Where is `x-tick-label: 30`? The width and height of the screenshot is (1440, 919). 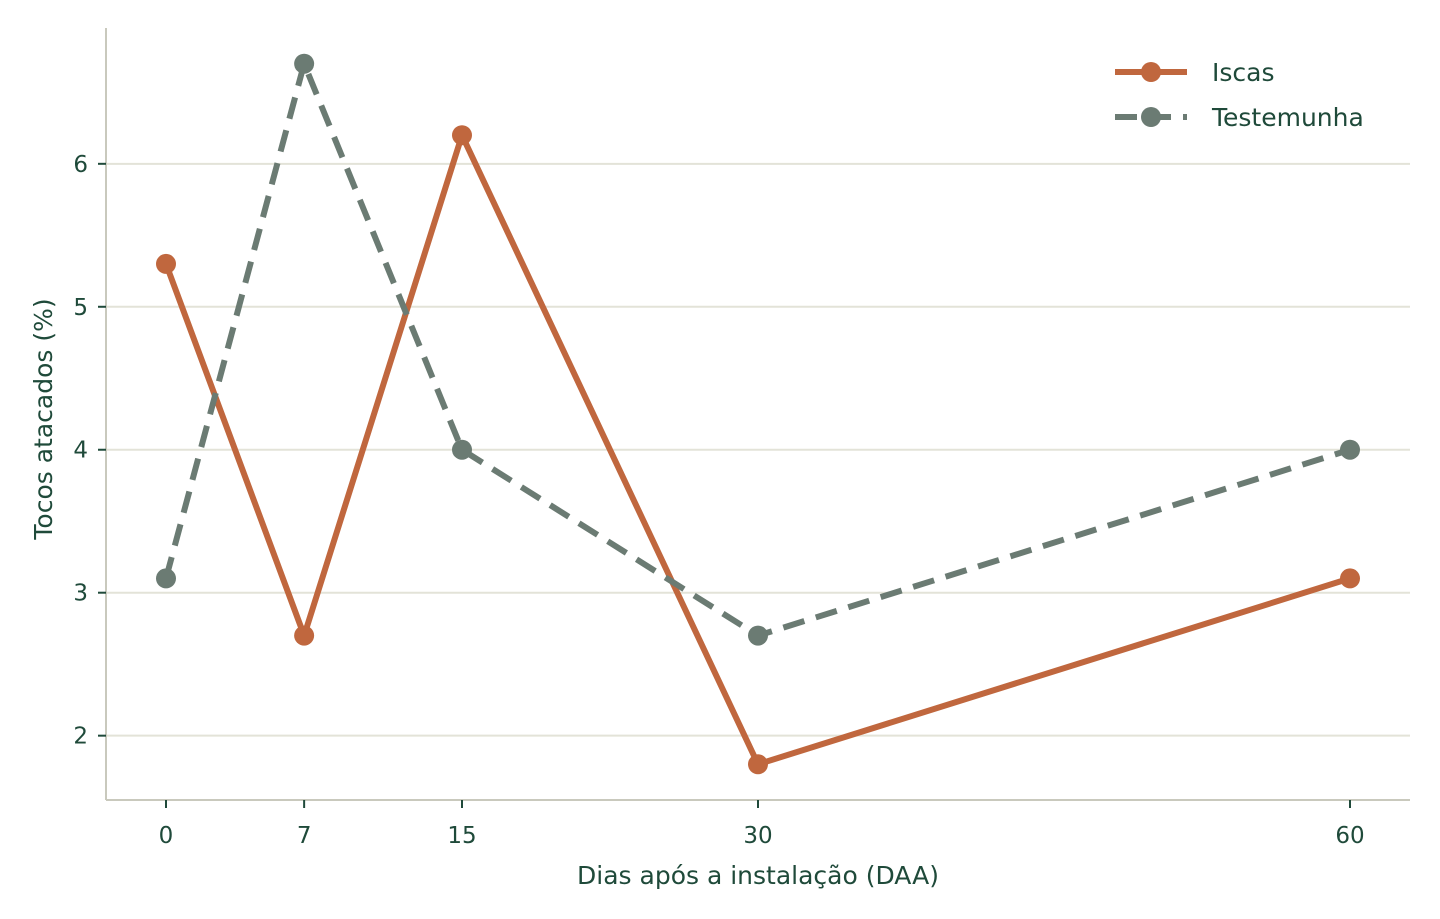
x-tick-label: 30 is located at coordinates (757, 836).